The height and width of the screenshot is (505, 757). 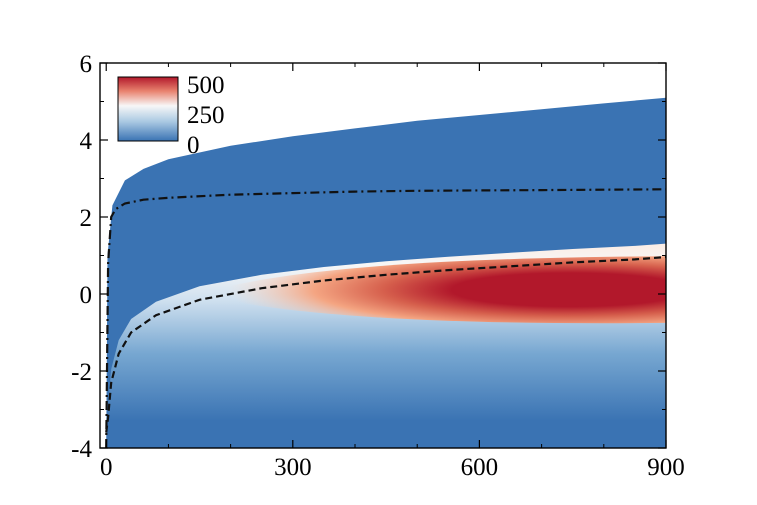 What do you see at coordinates (148, 109) in the screenshot?
I see `colorbar` at bounding box center [148, 109].